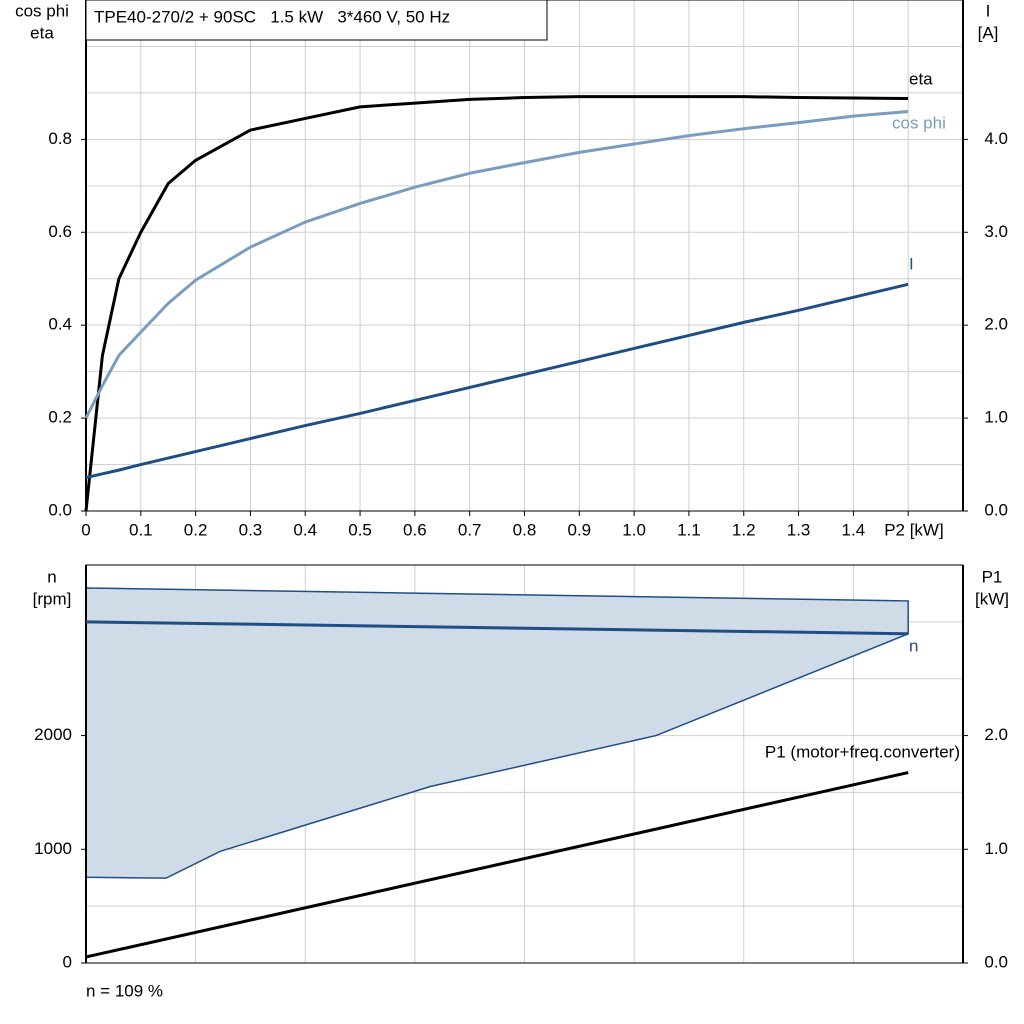  What do you see at coordinates (51, 576) in the screenshot?
I see `y-axis-label: n` at bounding box center [51, 576].